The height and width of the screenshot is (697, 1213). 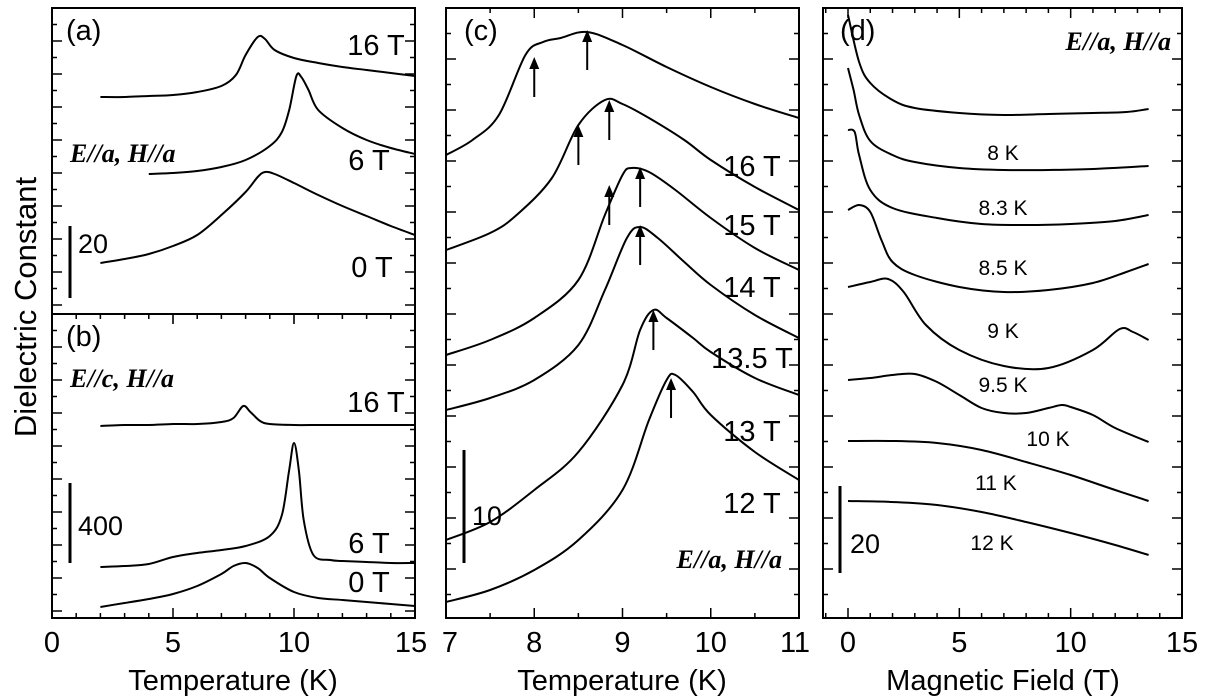 I want to click on tick-label: 9, so click(x=622, y=643).